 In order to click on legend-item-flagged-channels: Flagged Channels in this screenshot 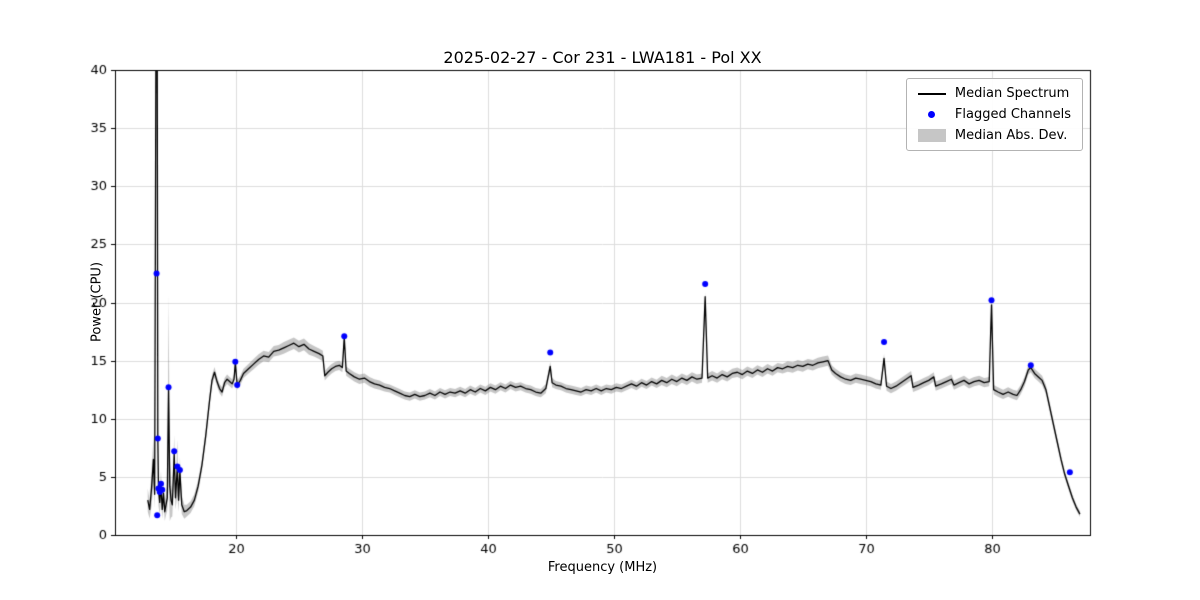, I will do `click(994, 114)`.